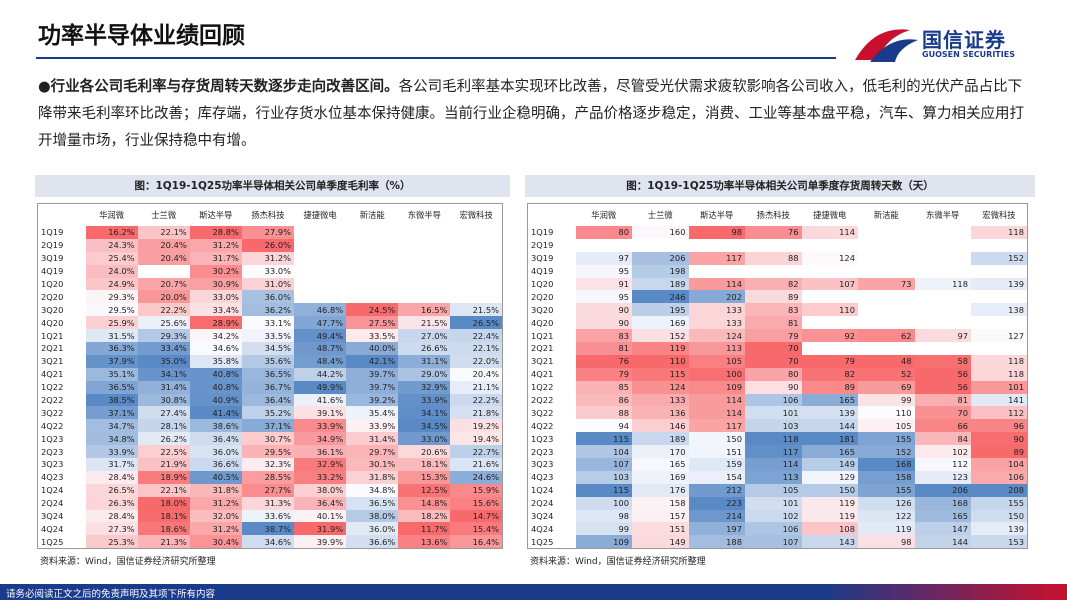  What do you see at coordinates (111, 413) in the screenshot?
I see `data-cell: 37.1%` at bounding box center [111, 413].